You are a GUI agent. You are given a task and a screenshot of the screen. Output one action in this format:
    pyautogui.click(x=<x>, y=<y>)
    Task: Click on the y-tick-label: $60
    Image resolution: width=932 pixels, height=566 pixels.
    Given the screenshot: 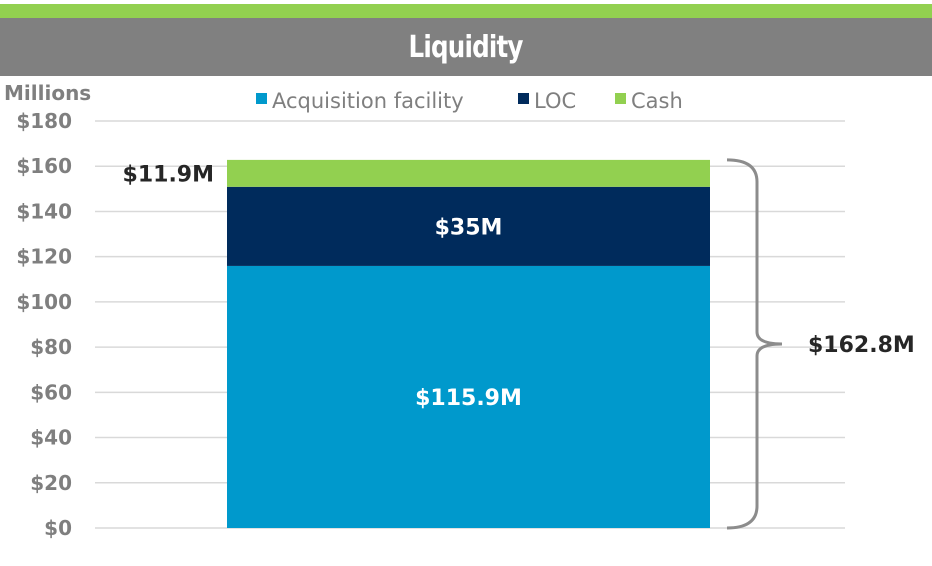 What is the action you would take?
    pyautogui.click(x=51, y=392)
    